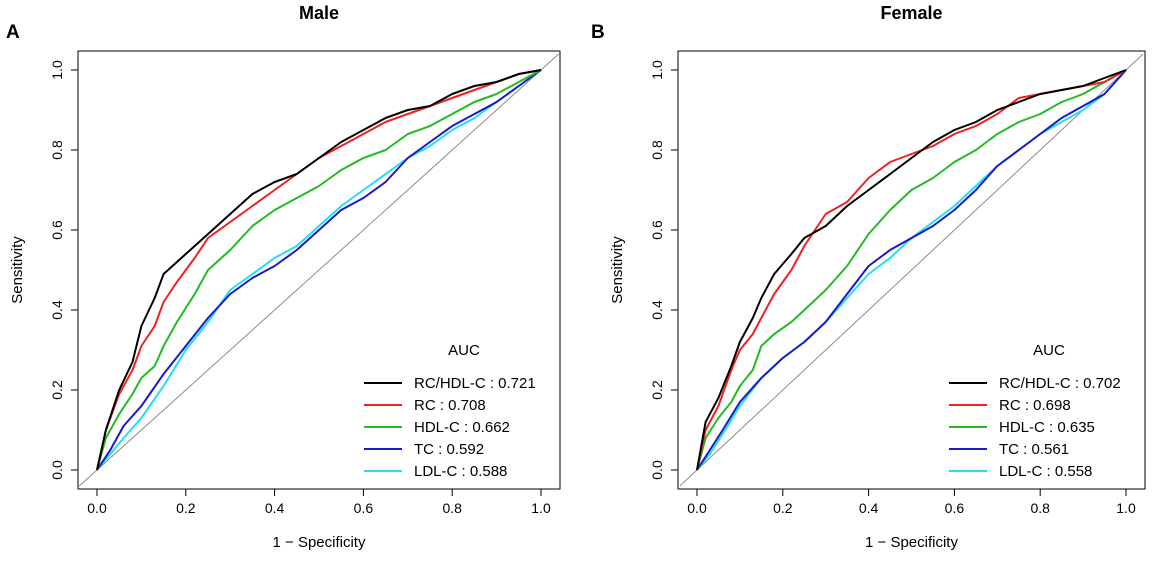 Image resolution: width=1170 pixels, height=562 pixels. Describe the element at coordinates (1034, 449) in the screenshot. I see `legend-entry: TC : 0.561` at that location.